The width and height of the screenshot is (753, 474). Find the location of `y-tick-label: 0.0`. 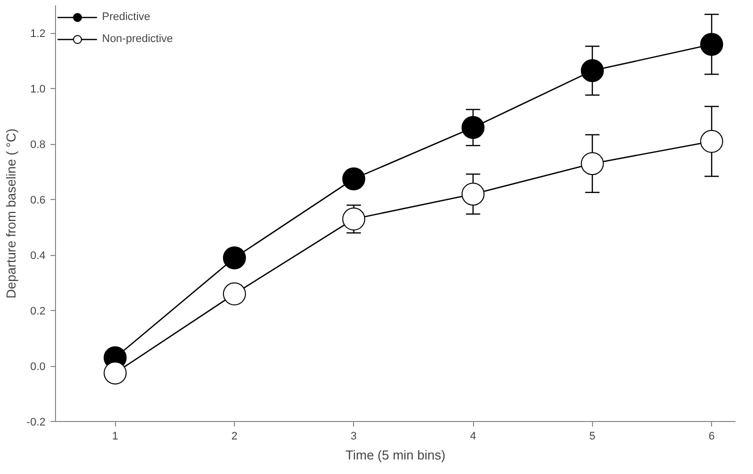

y-tick-label: 0.0 is located at coordinates (38, 367).